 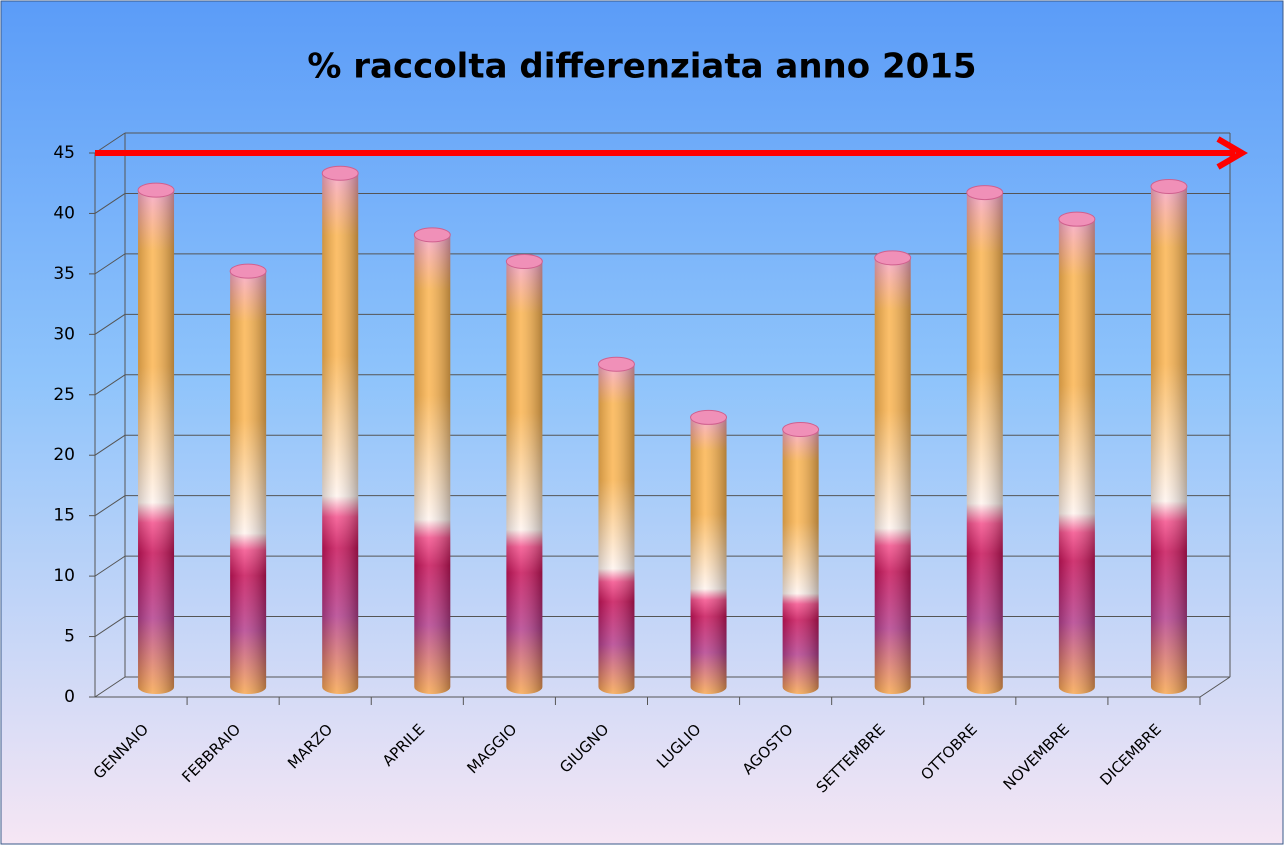 I want to click on y-tick-label: 10, so click(x=64, y=576).